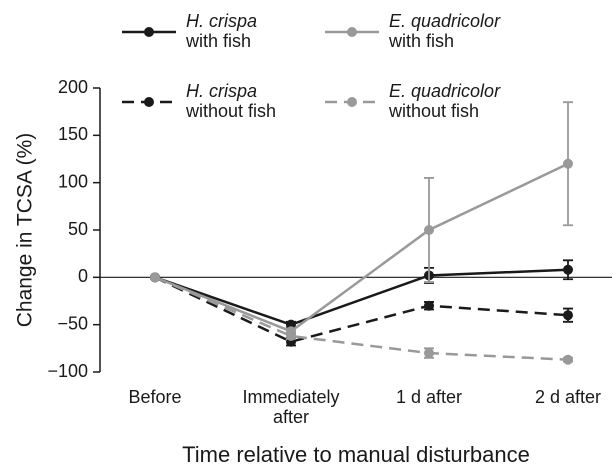 This screenshot has width=612, height=474. What do you see at coordinates (67, 371) in the screenshot?
I see `y-tick-label: −100` at bounding box center [67, 371].